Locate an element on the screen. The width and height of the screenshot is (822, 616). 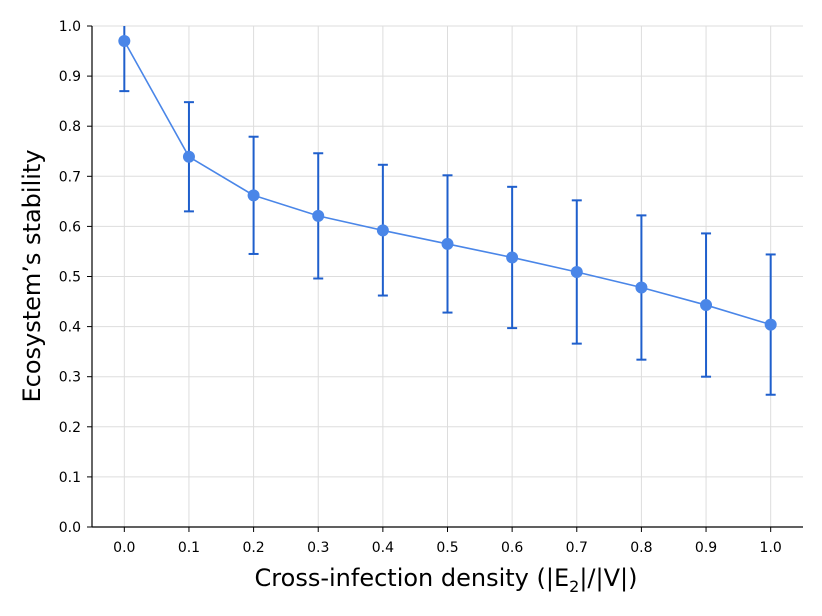
y-tick-label: 0.8 is located at coordinates (70, 127).